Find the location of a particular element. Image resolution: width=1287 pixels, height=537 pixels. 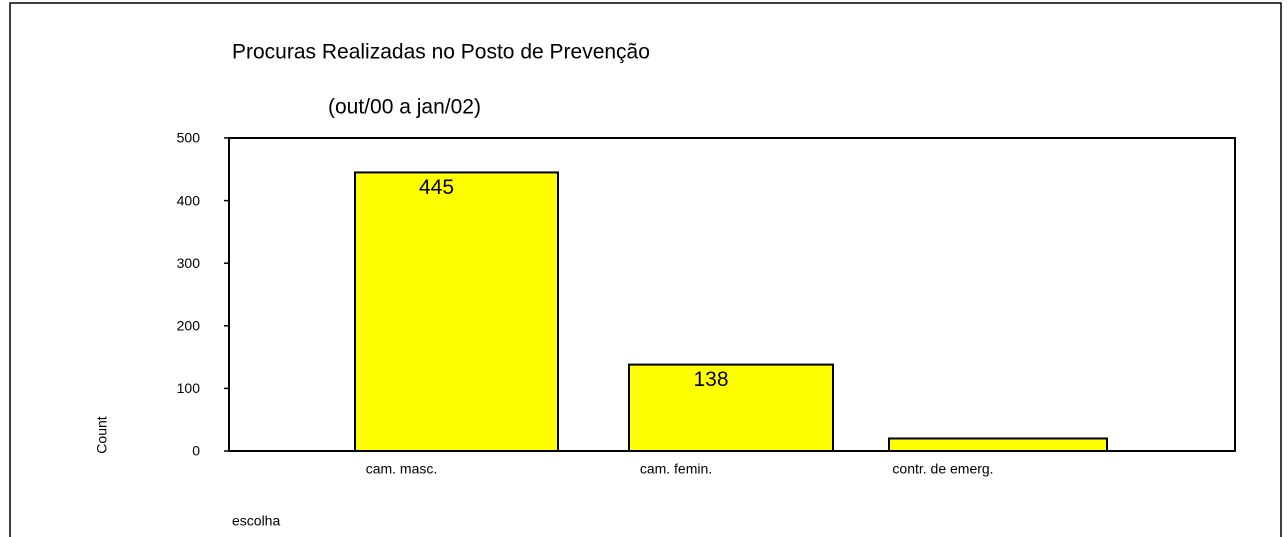

y-axis-label: Count is located at coordinates (102, 434).